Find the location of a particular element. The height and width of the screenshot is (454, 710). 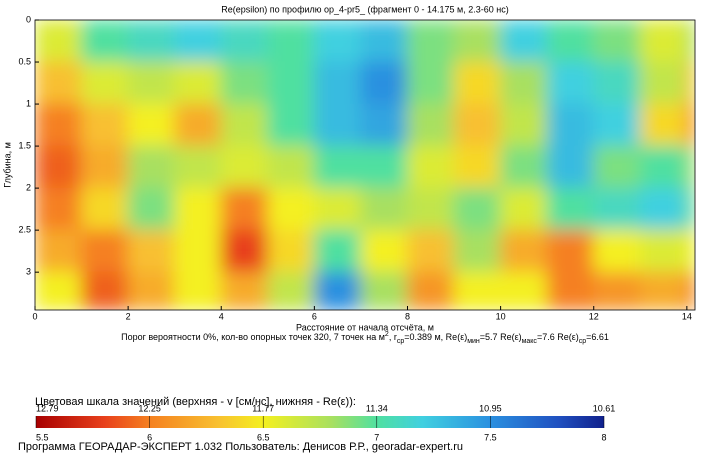

y-tick-label: 1.5 is located at coordinates (24, 145).